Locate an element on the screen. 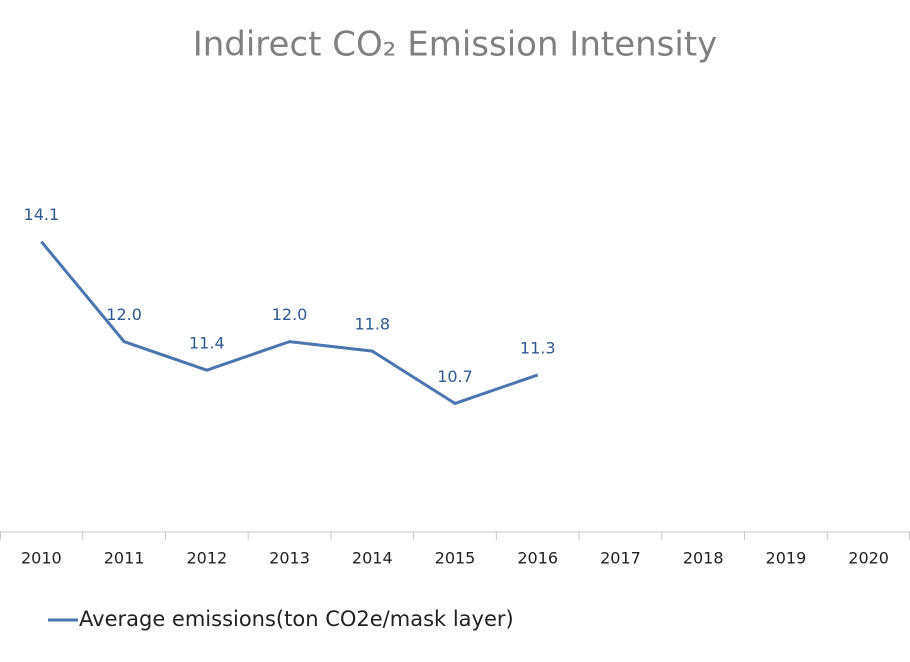 This screenshot has height=662, width=910. x-tick-label: 2020 is located at coordinates (868, 558).